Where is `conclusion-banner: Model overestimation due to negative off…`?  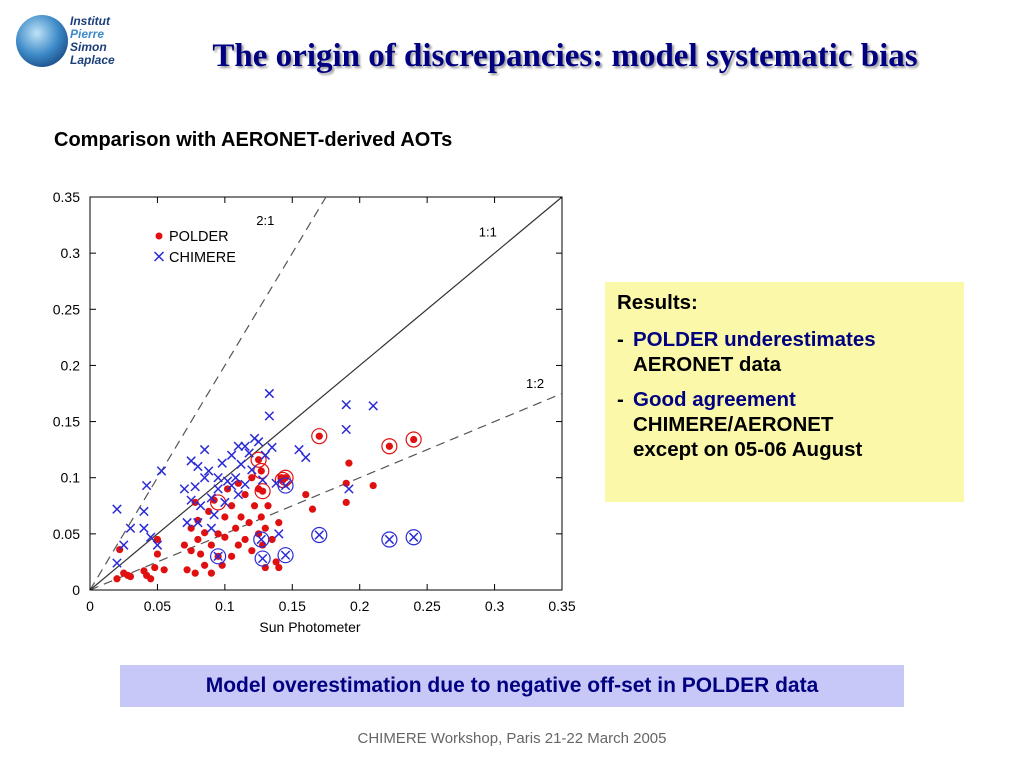 conclusion-banner: Model overestimation due to negative off… is located at coordinates (512, 686).